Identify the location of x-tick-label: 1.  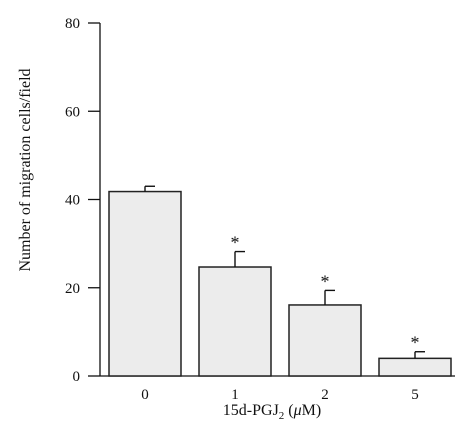
(235, 395).